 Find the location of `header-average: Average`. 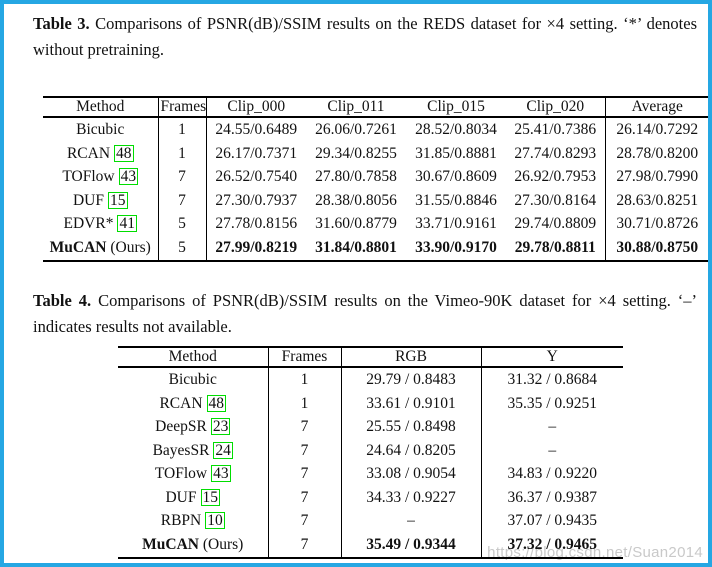

header-average: Average is located at coordinates (656, 107).